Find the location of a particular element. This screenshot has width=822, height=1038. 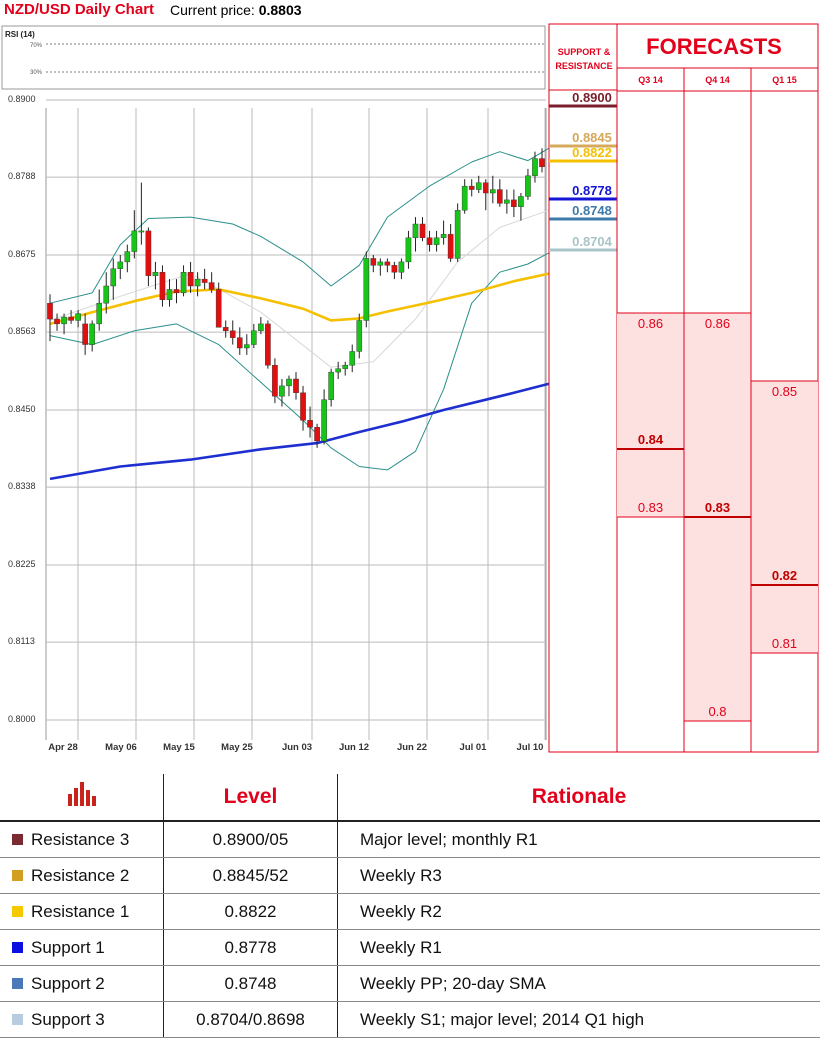

level-name-cell: Resistance 2 is located at coordinates (82, 875).